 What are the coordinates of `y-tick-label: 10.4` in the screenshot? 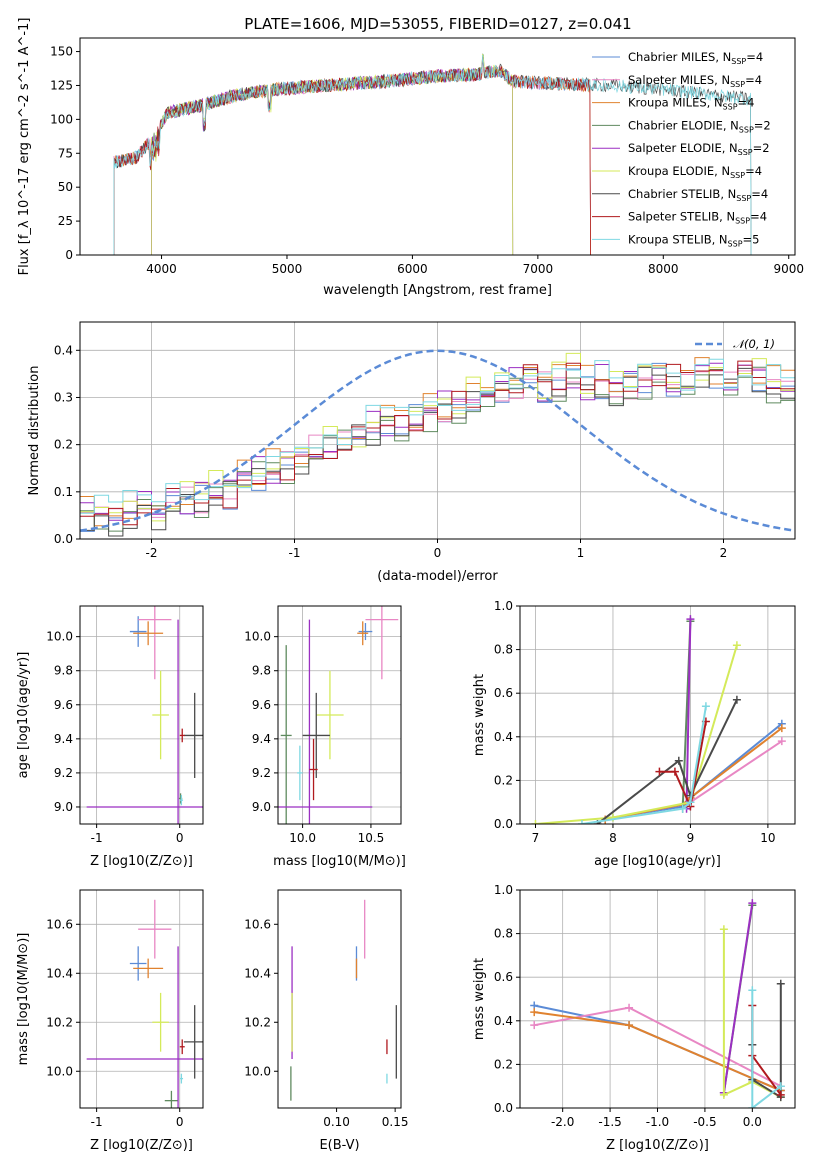 It's located at (257, 973).